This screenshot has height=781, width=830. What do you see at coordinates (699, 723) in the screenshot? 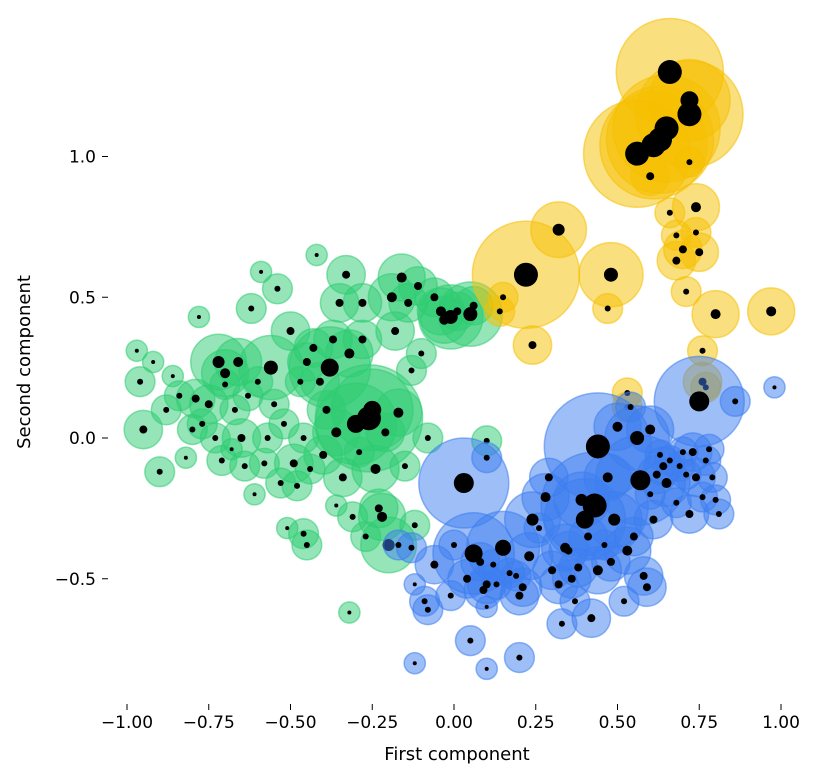
I see `x-tick-label: 0.75` at bounding box center [699, 723].